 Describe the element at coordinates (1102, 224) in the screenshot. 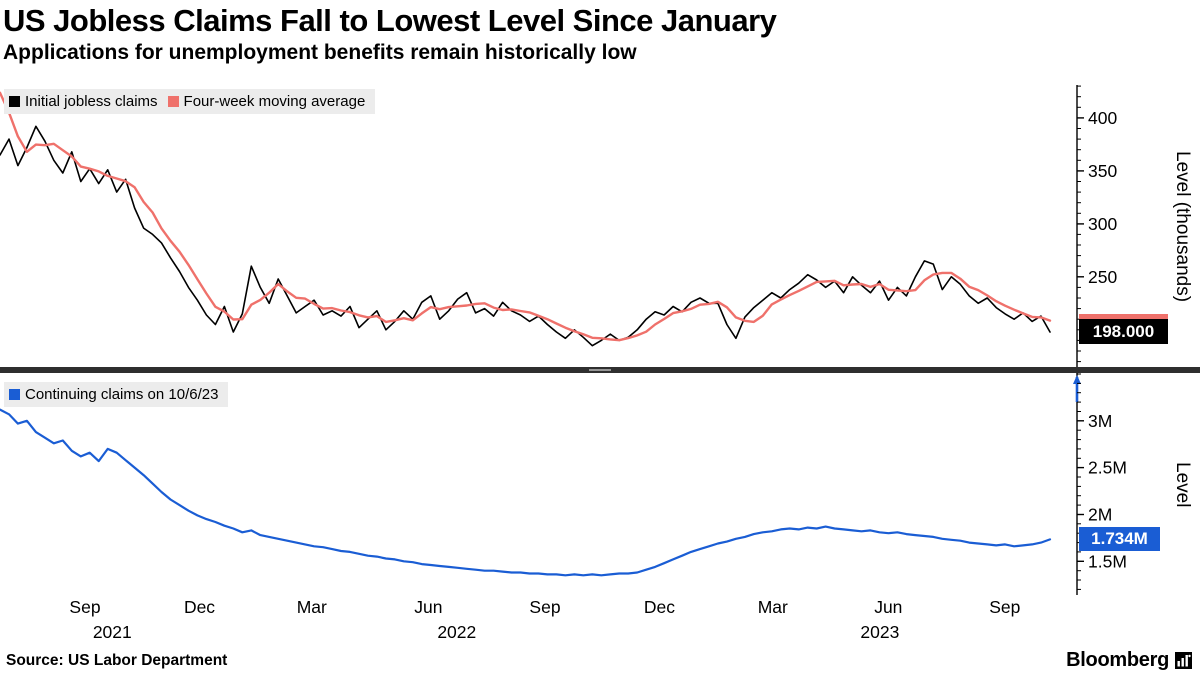

I see `svg-text: 300` at that location.